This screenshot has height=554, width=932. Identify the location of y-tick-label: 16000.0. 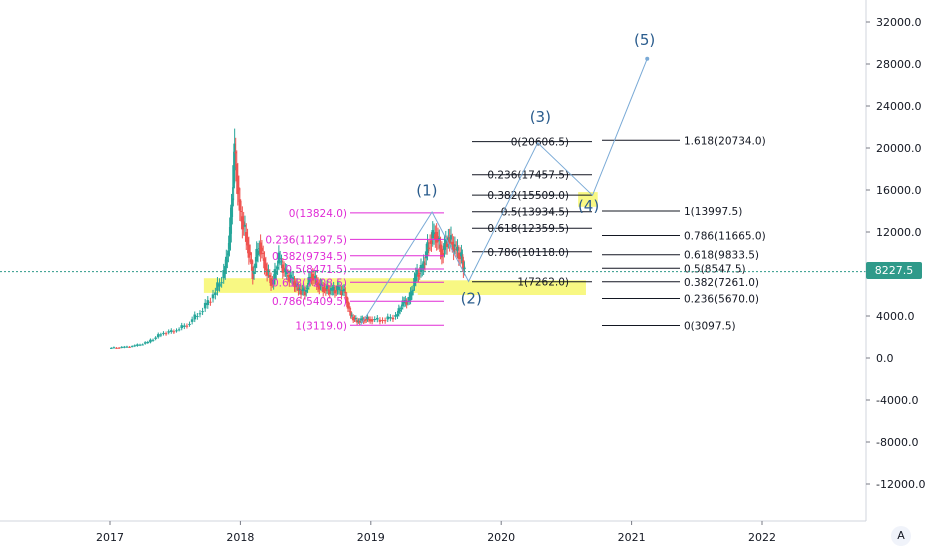
(899, 190).